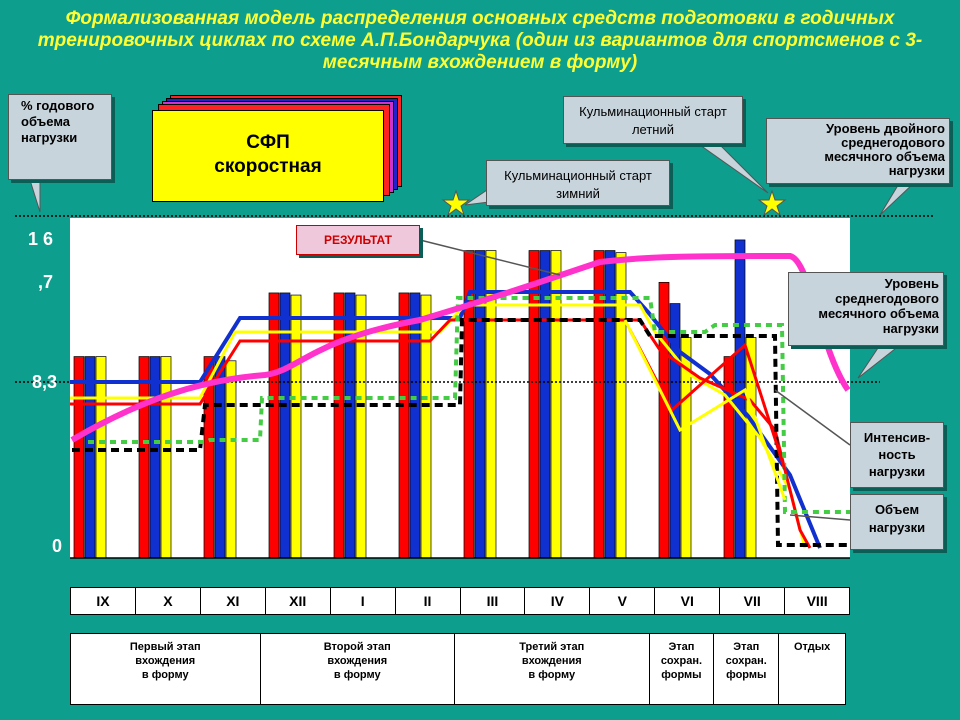  What do you see at coordinates (705, 410) in the screenshot?
I see `intensity-yellow-line` at bounding box center [705, 410].